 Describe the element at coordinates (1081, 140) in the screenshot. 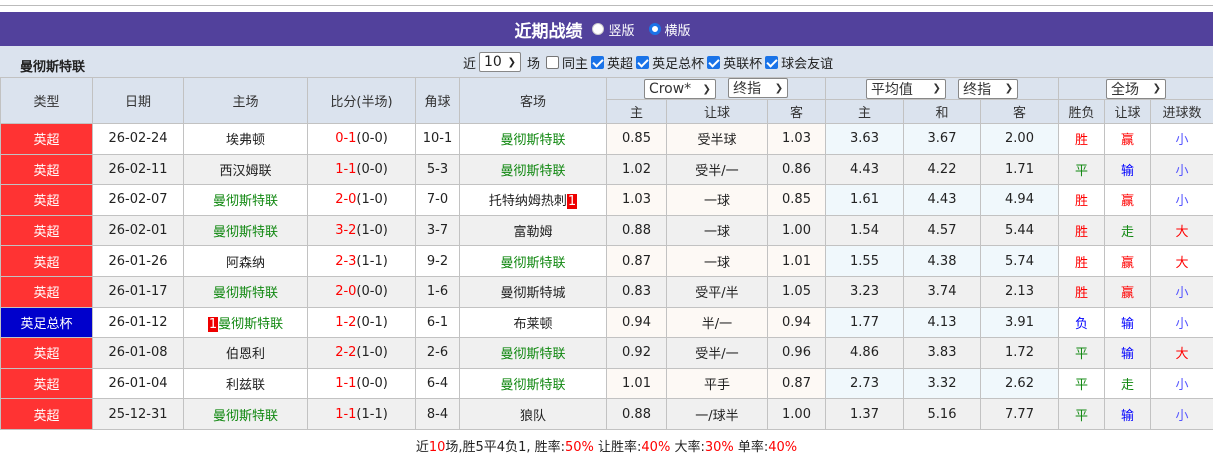

I see `result-text: 胜` at that location.